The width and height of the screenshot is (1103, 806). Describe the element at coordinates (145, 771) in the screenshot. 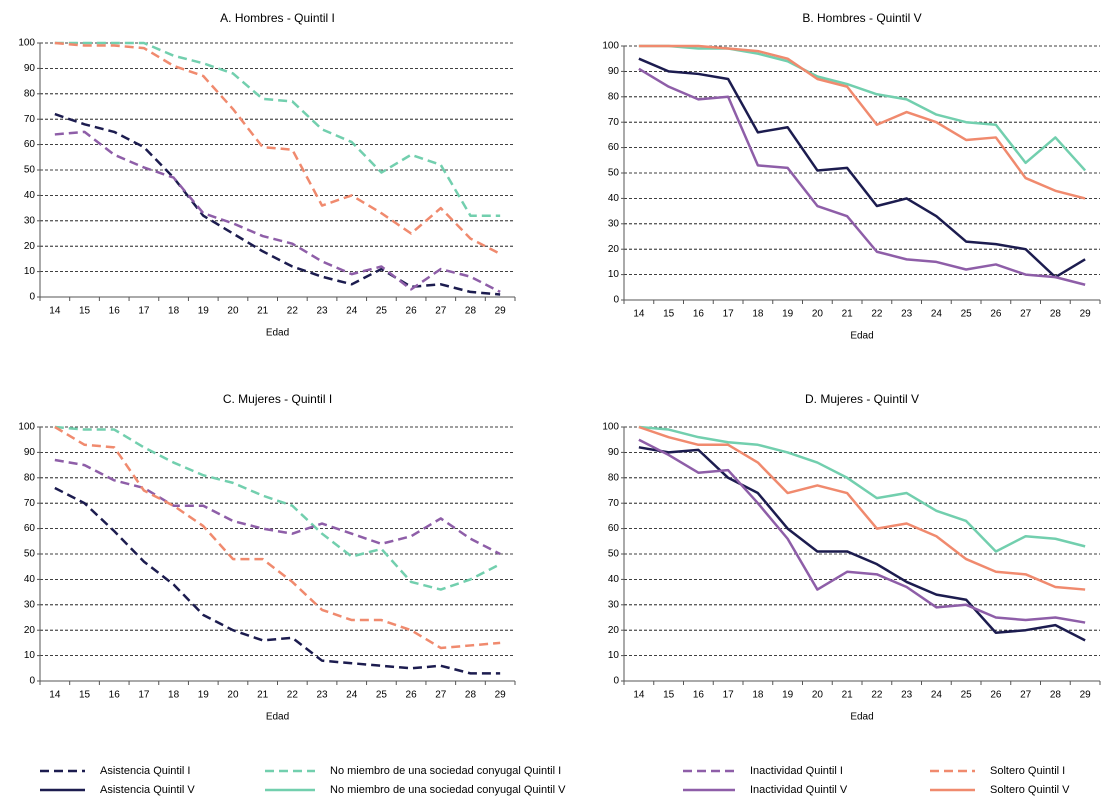

I see `legend-label: Asistencia Quintil I` at that location.